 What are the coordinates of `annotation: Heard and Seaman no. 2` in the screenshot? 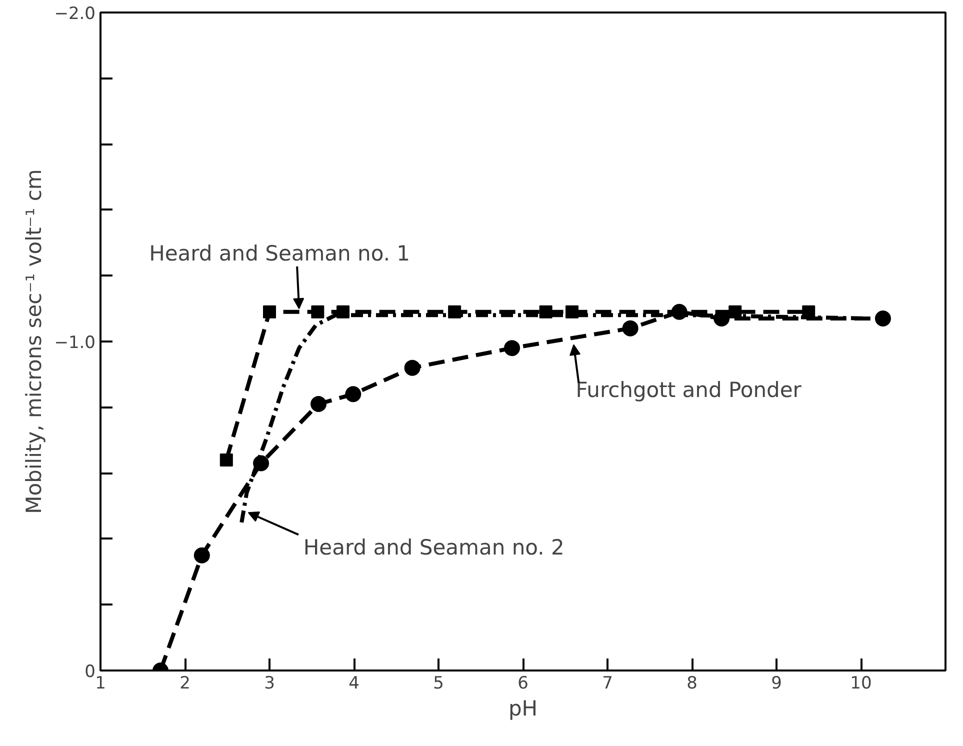 It's located at (433, 548).